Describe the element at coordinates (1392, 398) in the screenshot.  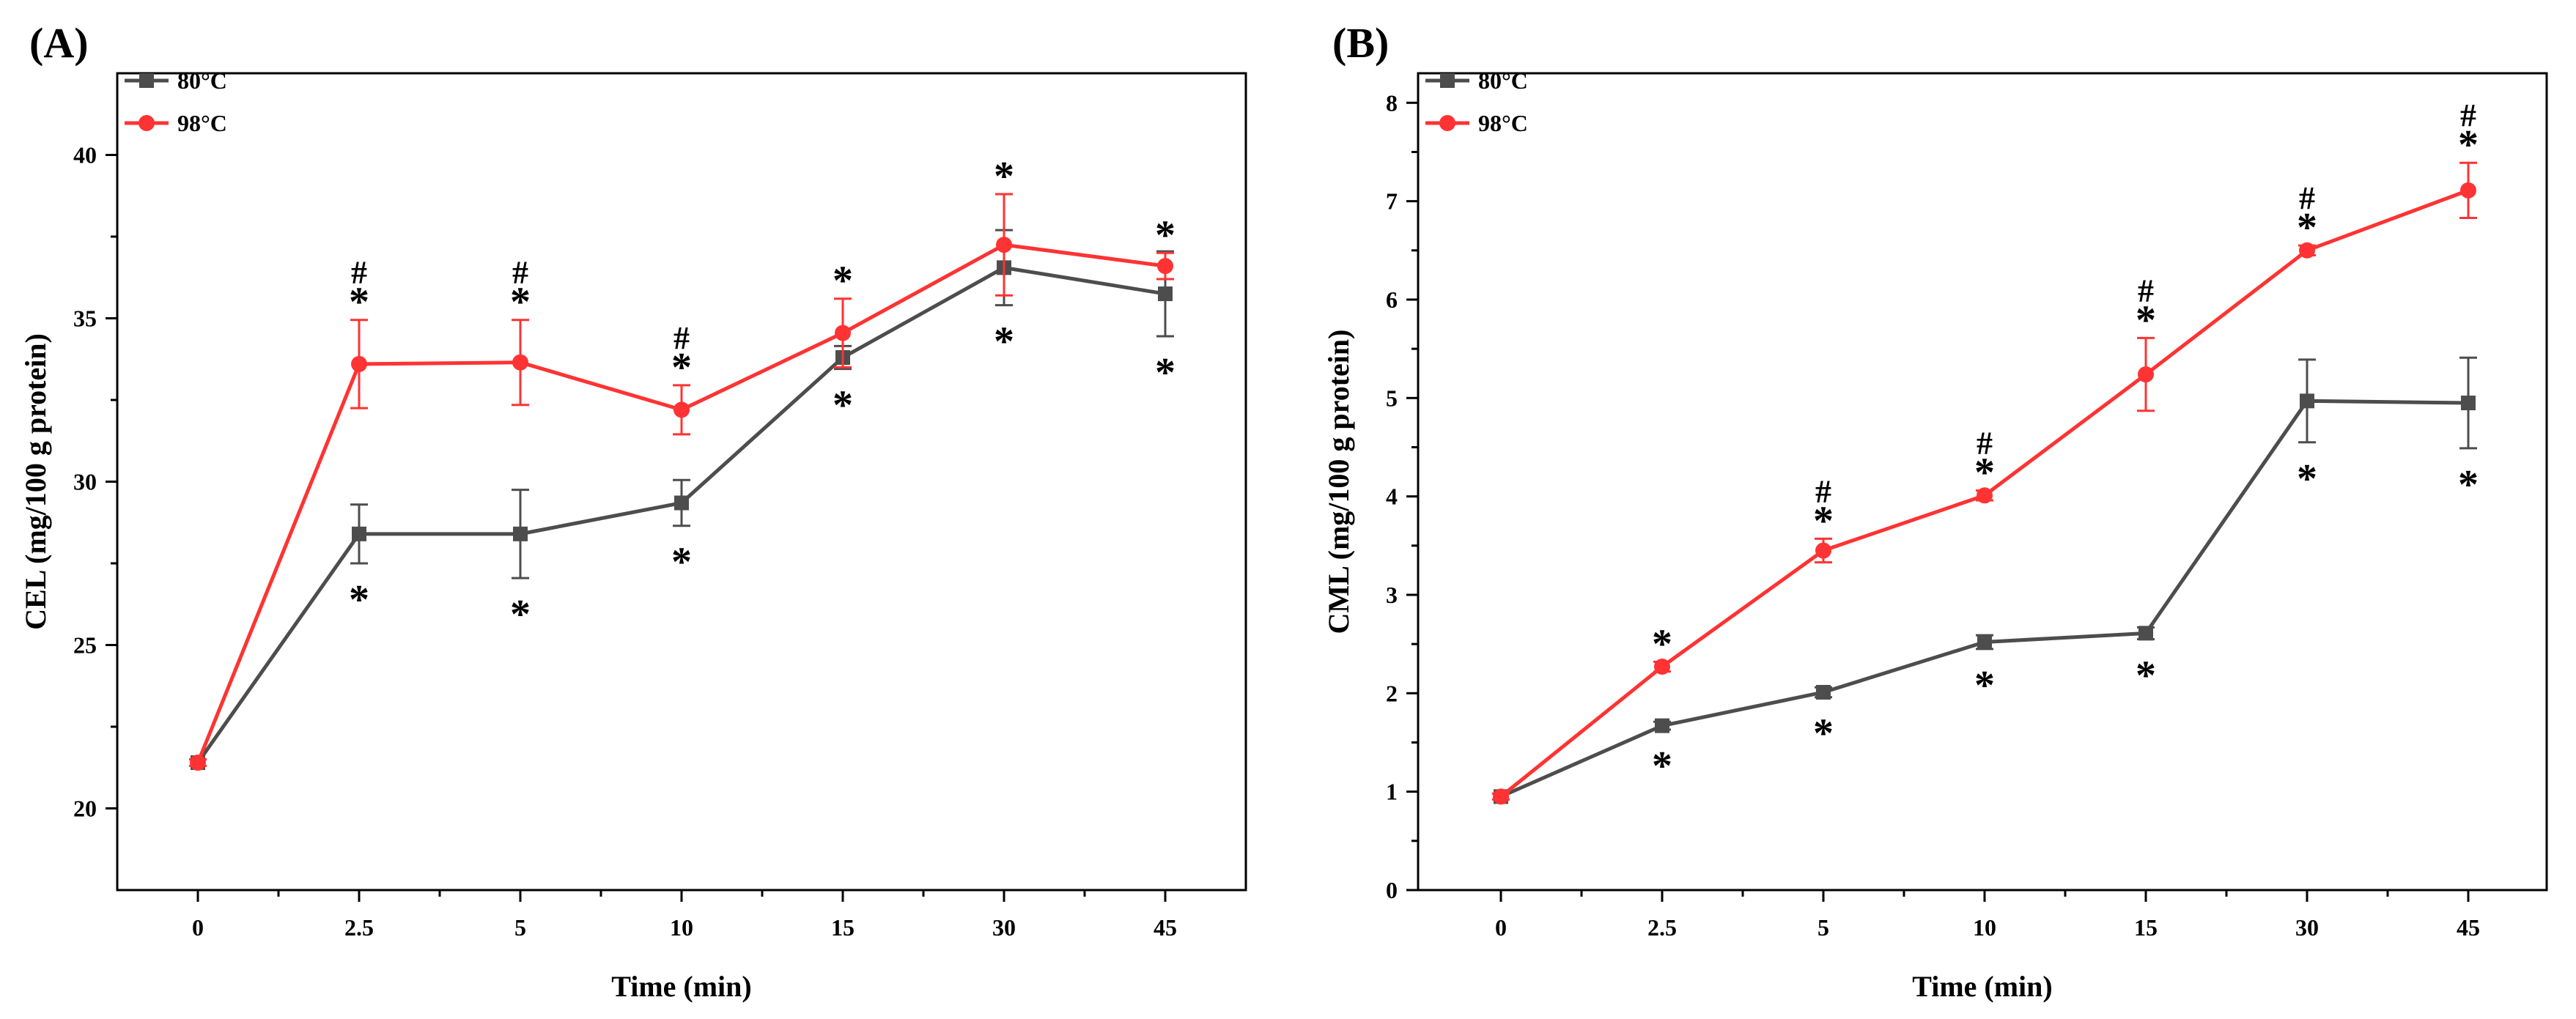
I see `y-tick-label: 5` at that location.